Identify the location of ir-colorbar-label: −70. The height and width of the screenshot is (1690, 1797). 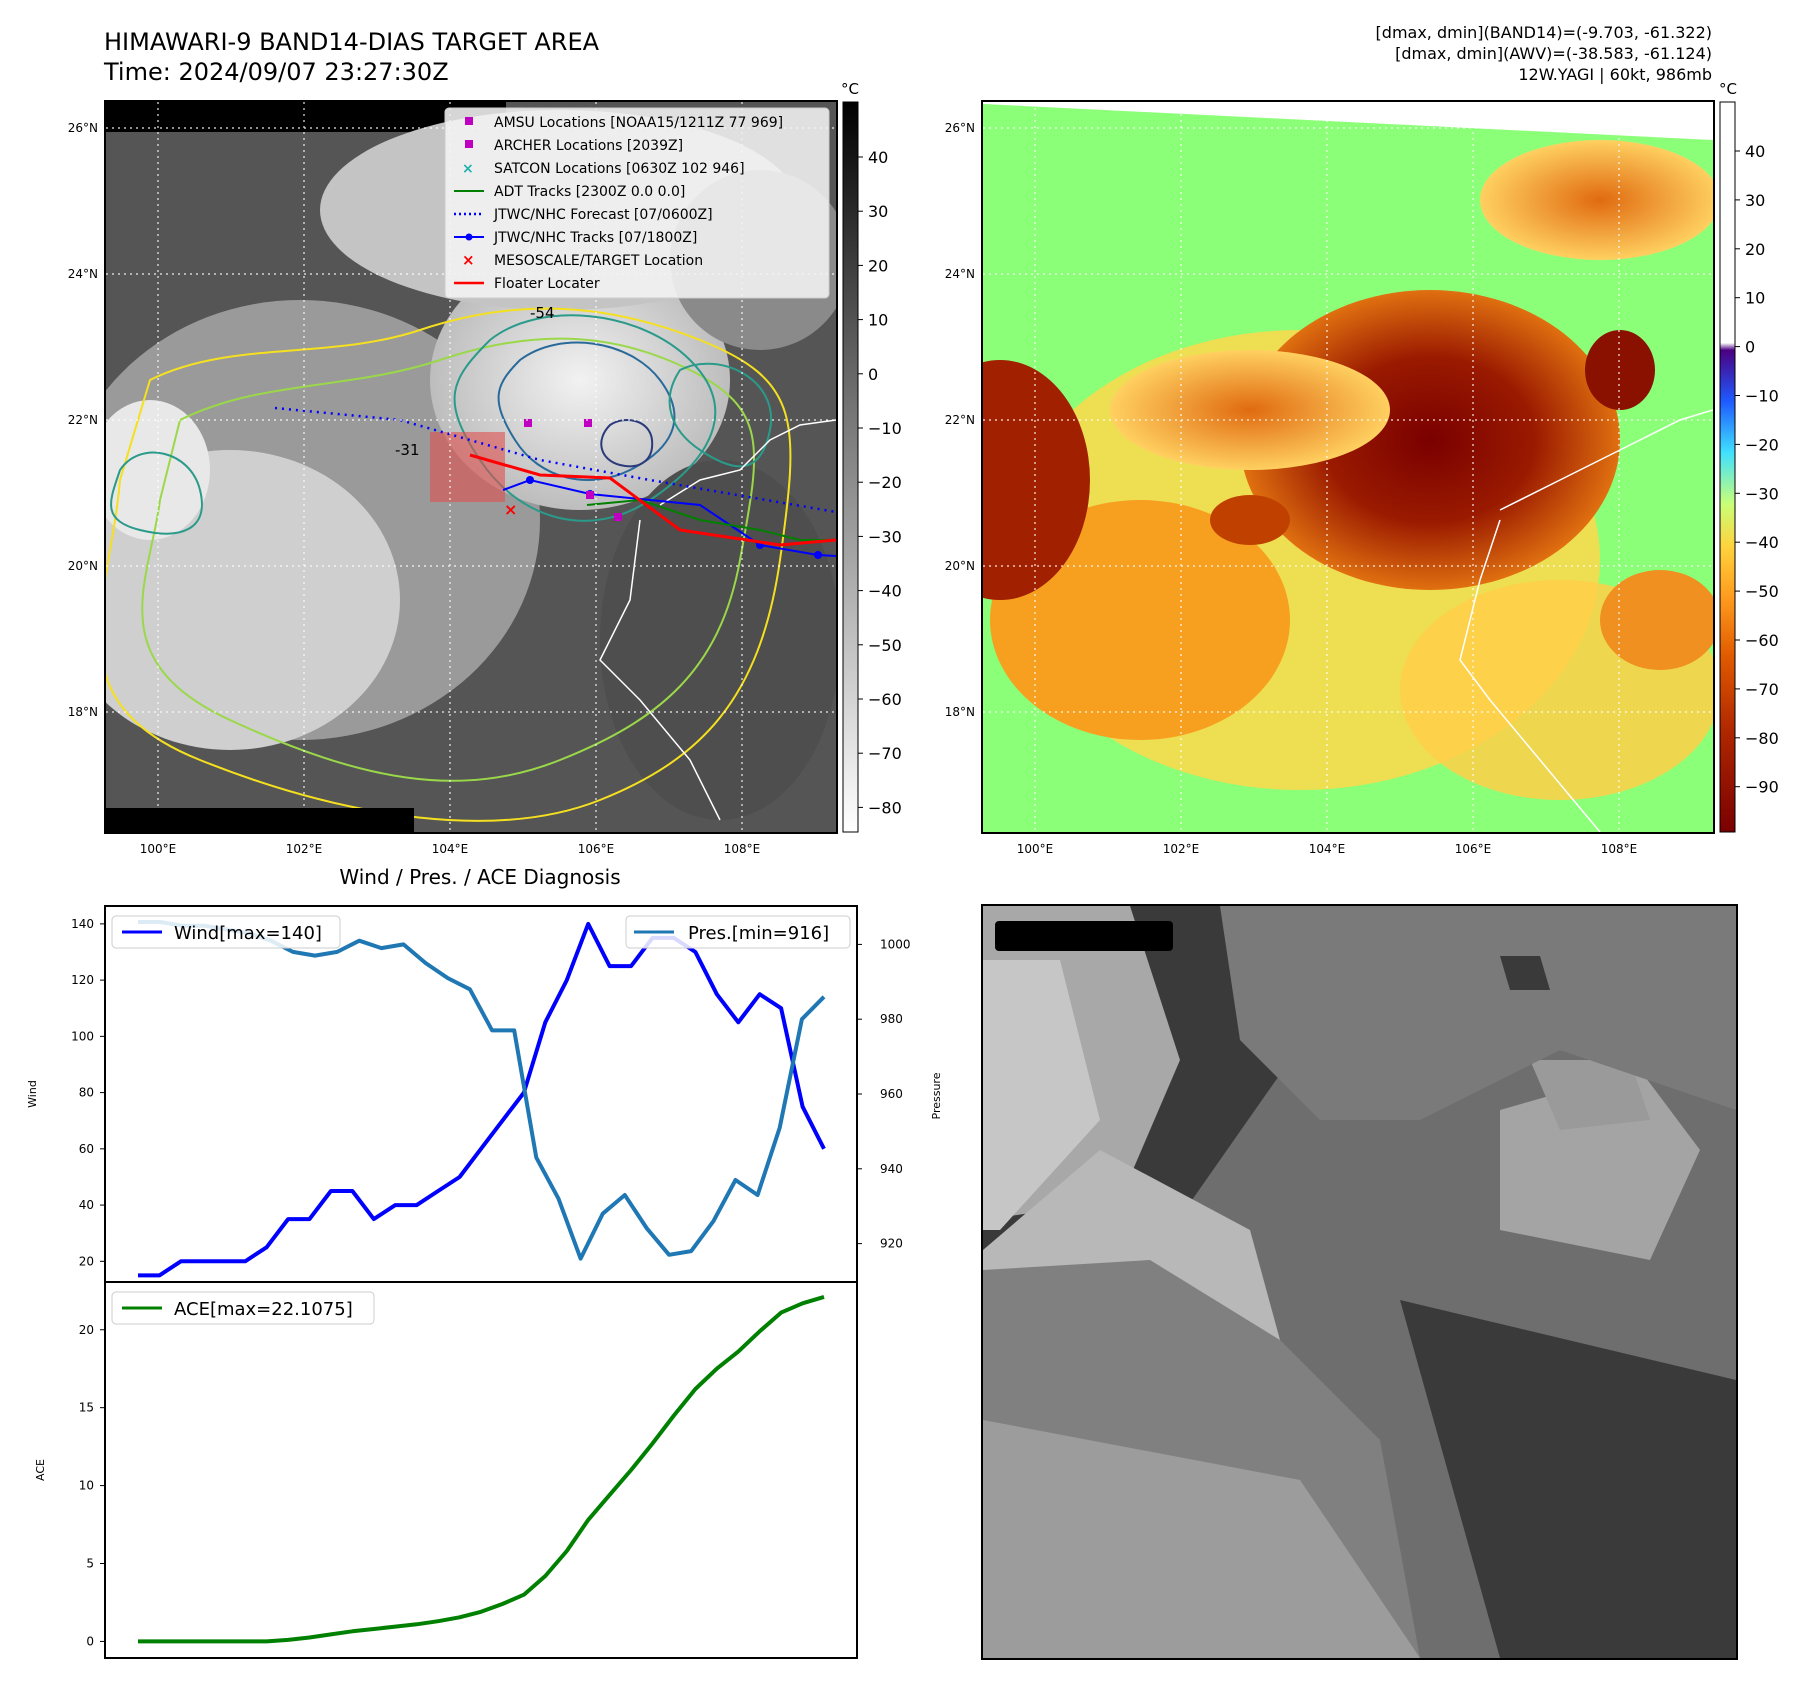
(885, 753).